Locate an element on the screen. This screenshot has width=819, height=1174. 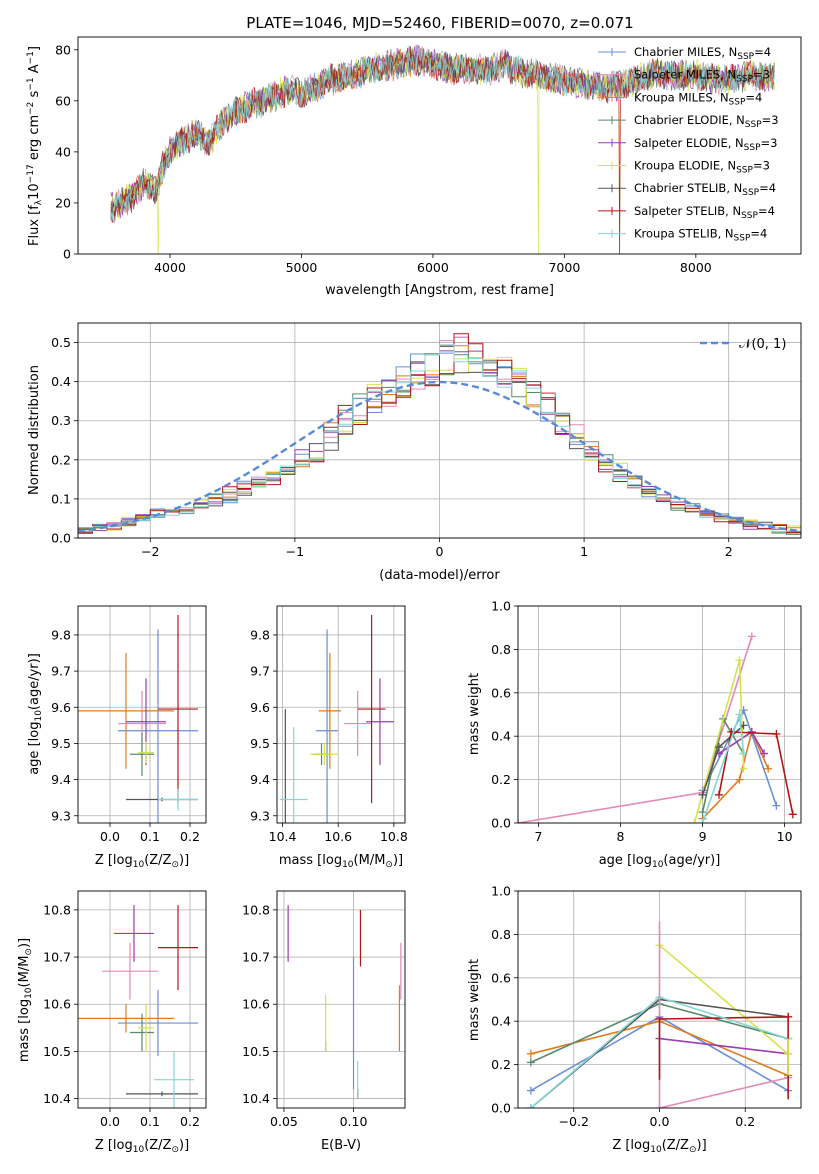
weight-vs-age-ylabel-part: mass weight is located at coordinates (474, 714).